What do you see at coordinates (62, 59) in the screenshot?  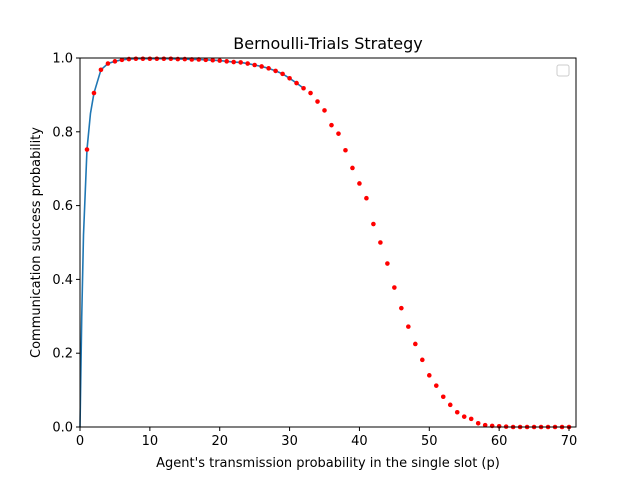 I see `y-tick-label: 1.0` at bounding box center [62, 59].